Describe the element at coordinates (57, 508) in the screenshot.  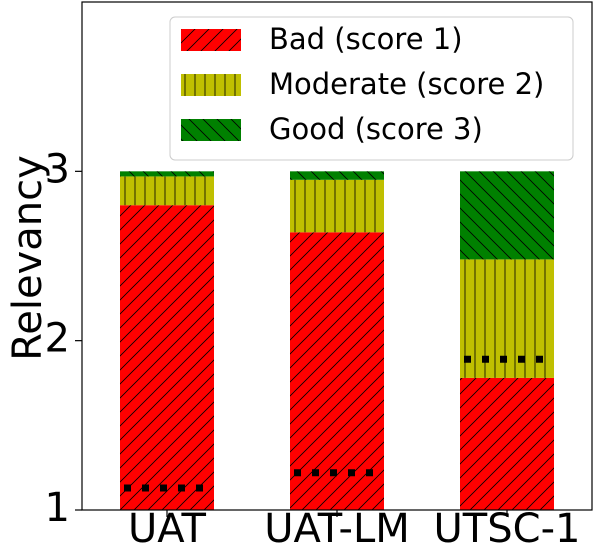
I see `y-tick-label: 1` at that location.